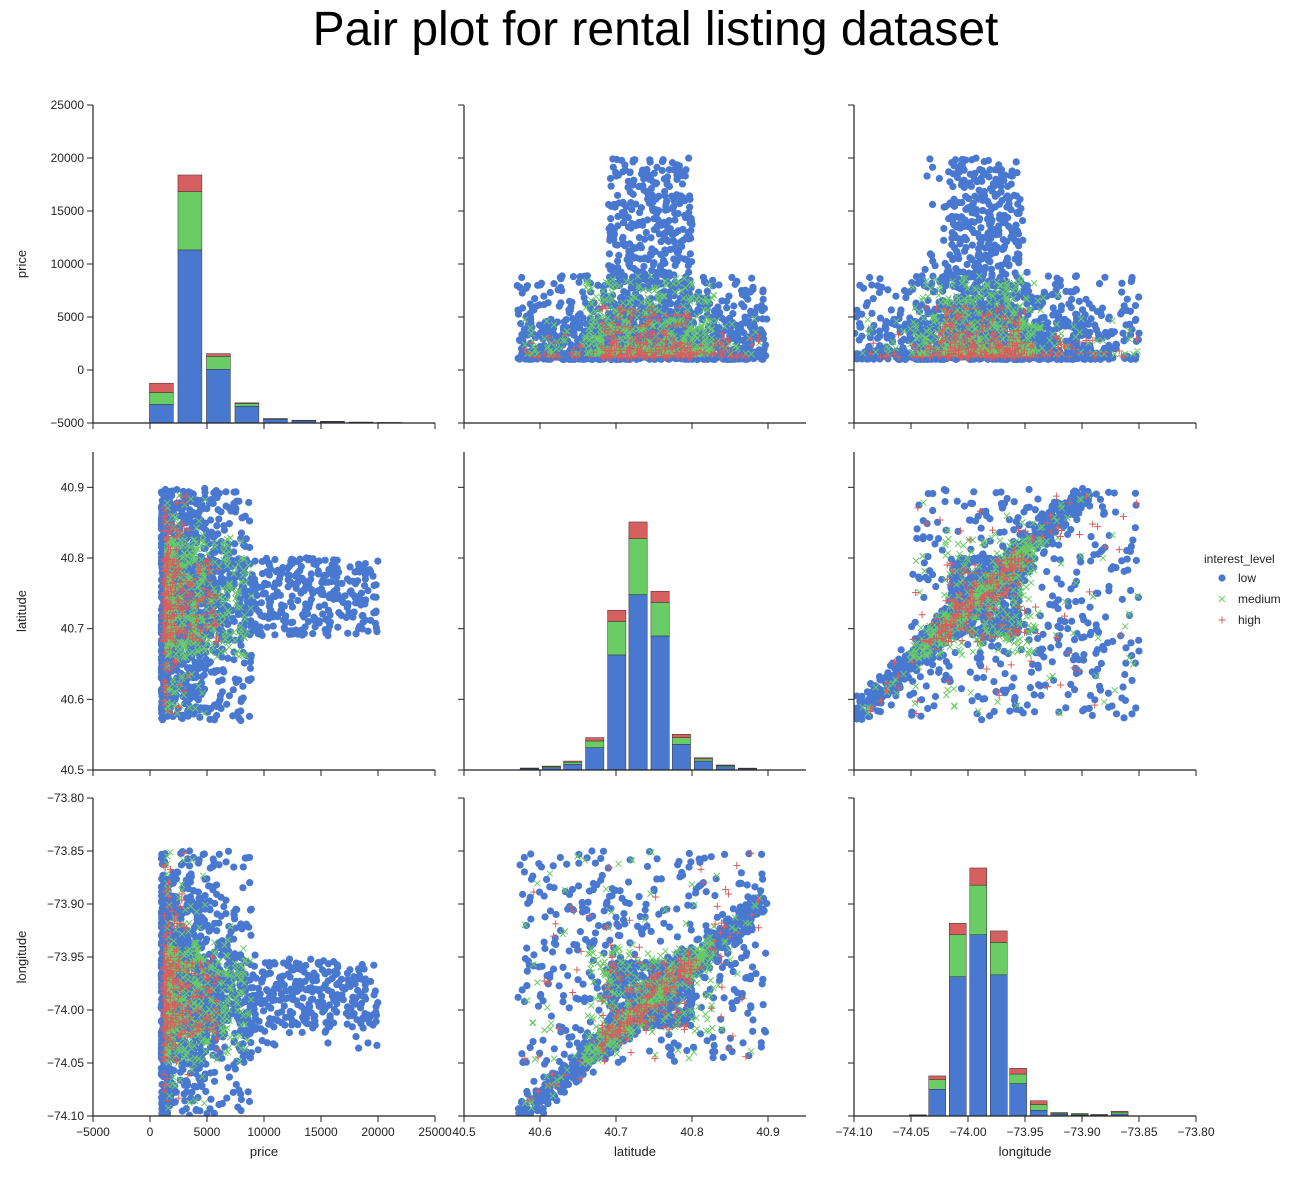 The height and width of the screenshot is (1179, 1311). I want to click on panel-body, so click(275, 298).